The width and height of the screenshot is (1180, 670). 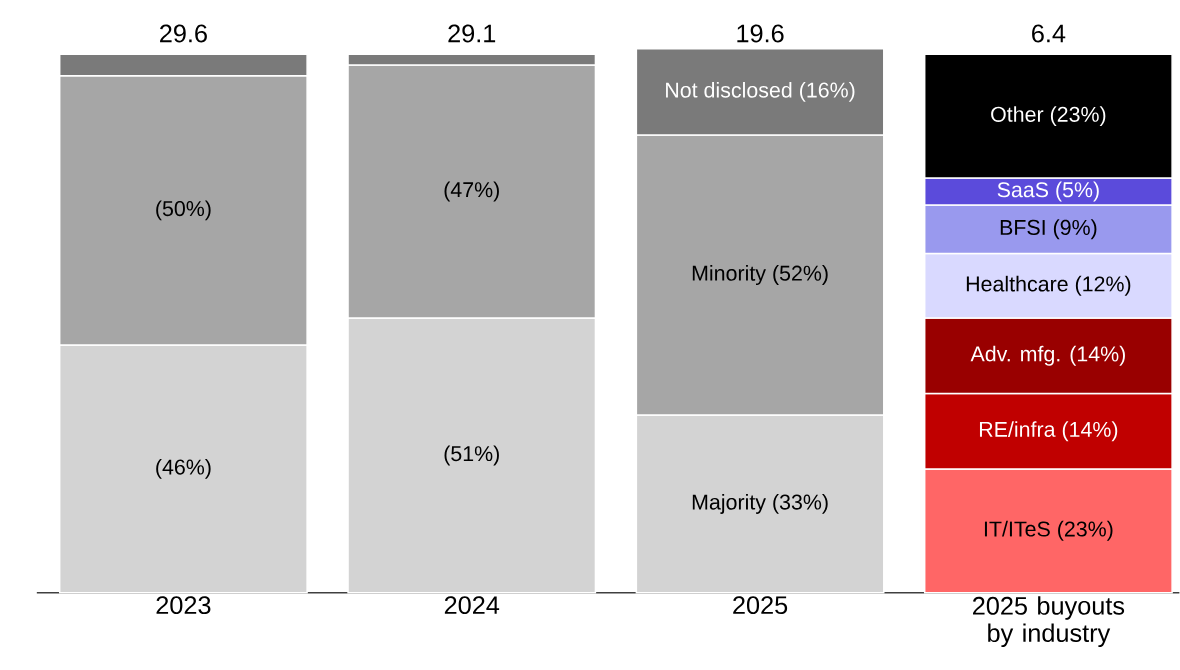 I want to click on data-label: Adv. mfg. (14%), so click(x=1047, y=355).